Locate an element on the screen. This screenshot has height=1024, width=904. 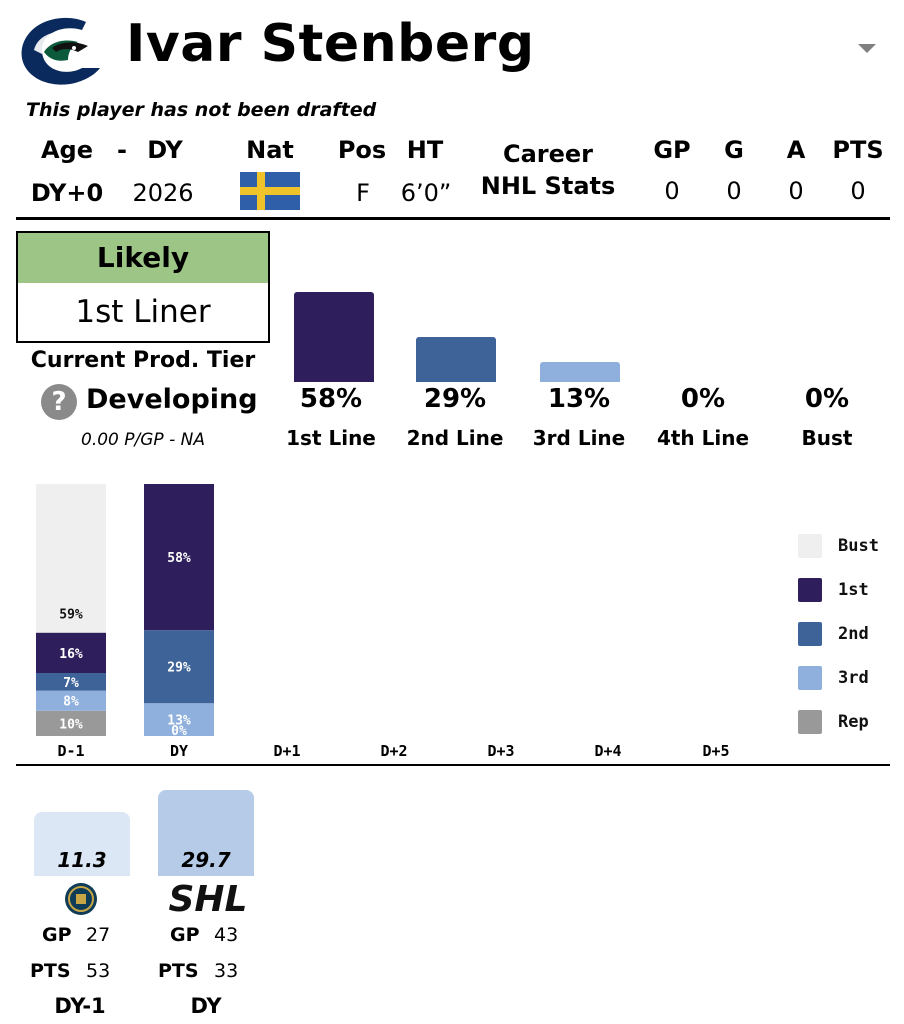
legend-label-bust: Bust is located at coordinates (858, 546).